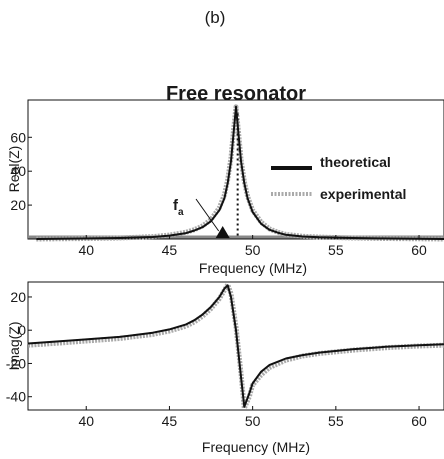 The height and width of the screenshot is (459, 444). What do you see at coordinates (222, 232) in the screenshot?
I see `annotation-triangle-marker` at bounding box center [222, 232].